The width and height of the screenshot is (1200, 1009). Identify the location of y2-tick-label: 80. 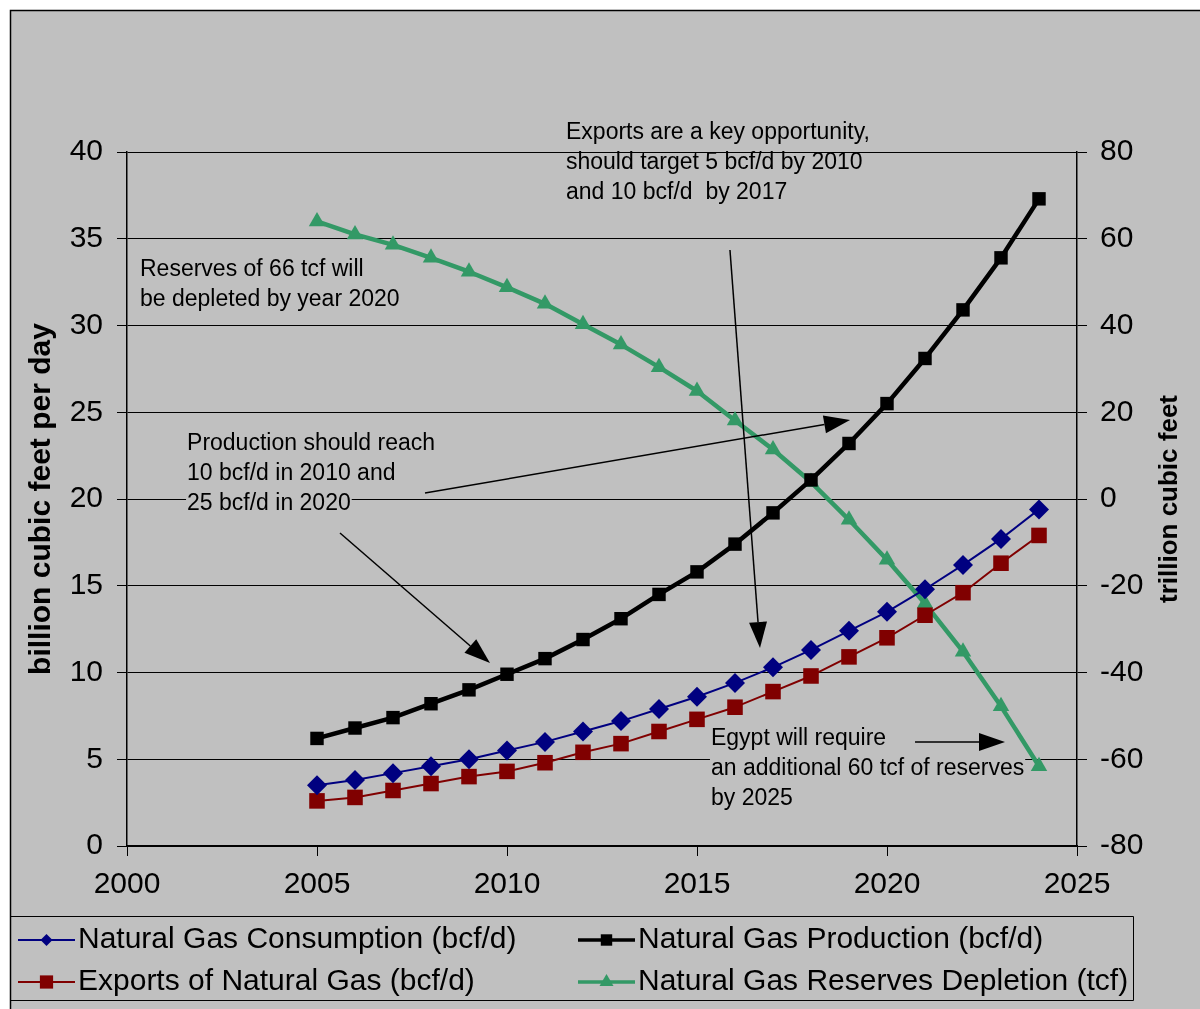
(1117, 150).